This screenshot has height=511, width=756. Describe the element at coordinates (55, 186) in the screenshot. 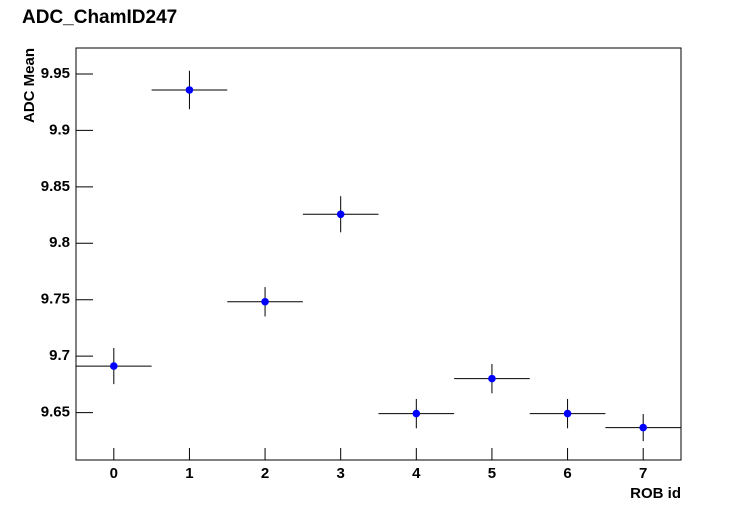

I see `y-tick-label: 9.85` at that location.